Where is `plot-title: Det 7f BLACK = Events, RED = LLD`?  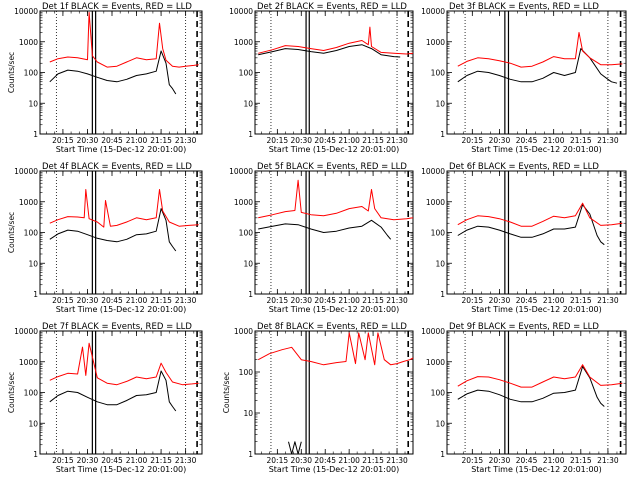 plot-title: Det 7f BLACK = Events, RED = LLD is located at coordinates (117, 327).